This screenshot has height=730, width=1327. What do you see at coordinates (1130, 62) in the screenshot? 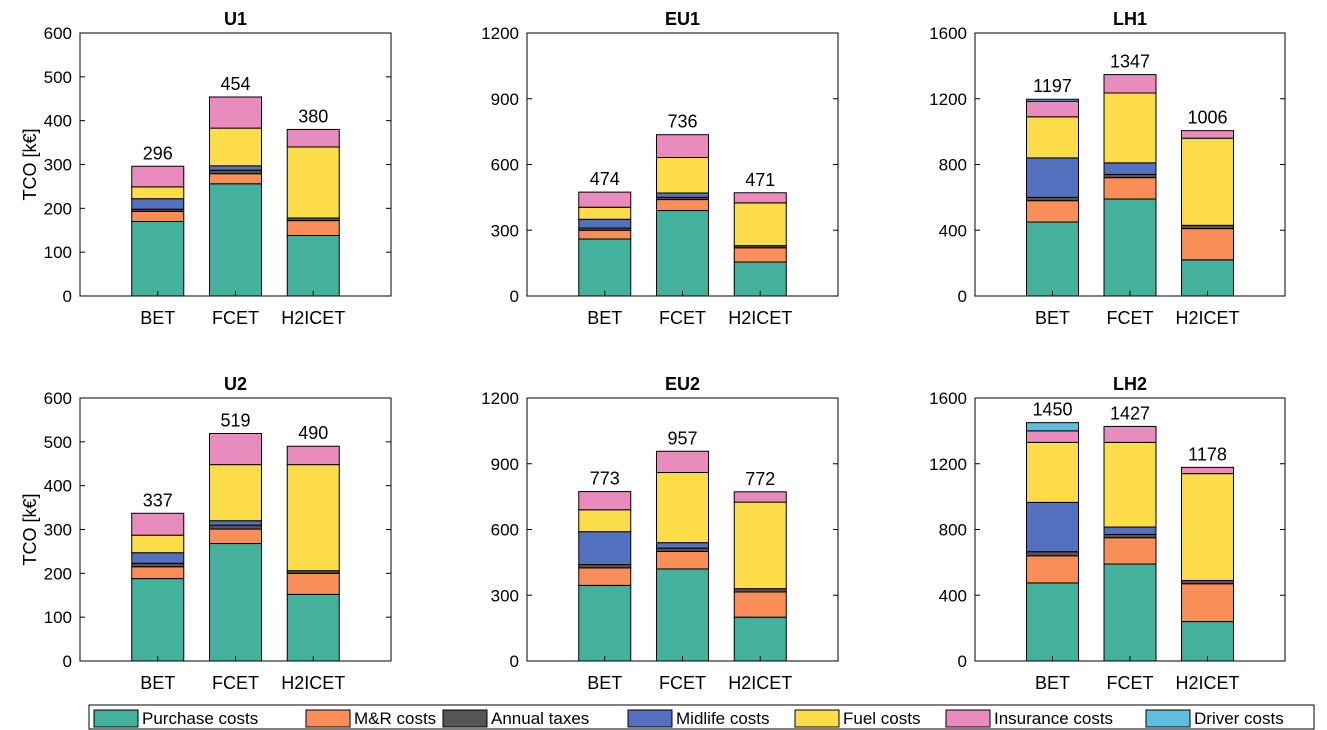
I see `bar-total-label: 1347` at bounding box center [1130, 62].